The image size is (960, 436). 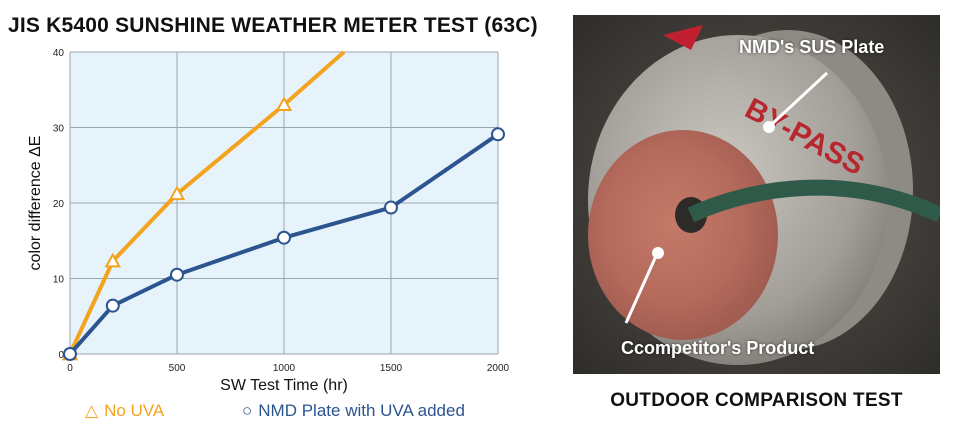 What do you see at coordinates (361, 410) in the screenshot?
I see `legend-label-nmd-plate: NMD Plate with UVA added` at bounding box center [361, 410].